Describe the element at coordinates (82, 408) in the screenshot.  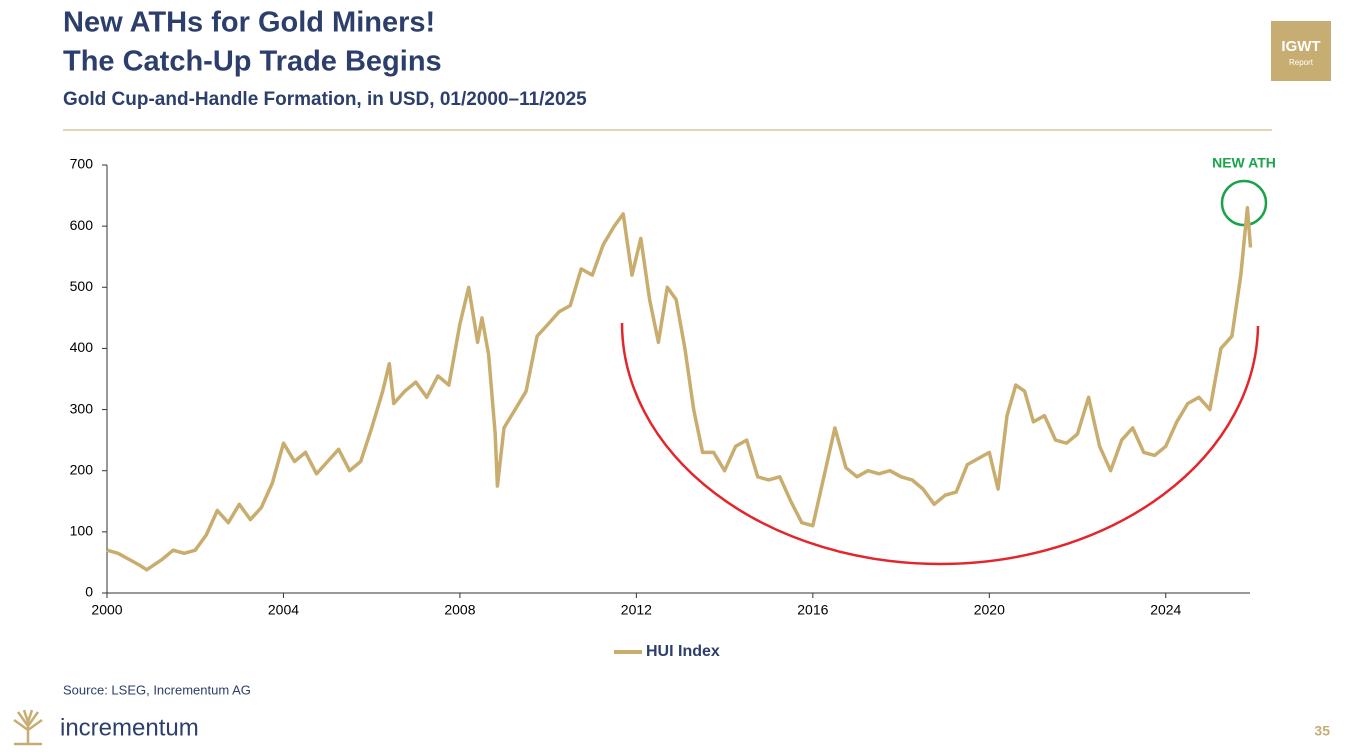
I see `y-tick-label: 300` at that location.